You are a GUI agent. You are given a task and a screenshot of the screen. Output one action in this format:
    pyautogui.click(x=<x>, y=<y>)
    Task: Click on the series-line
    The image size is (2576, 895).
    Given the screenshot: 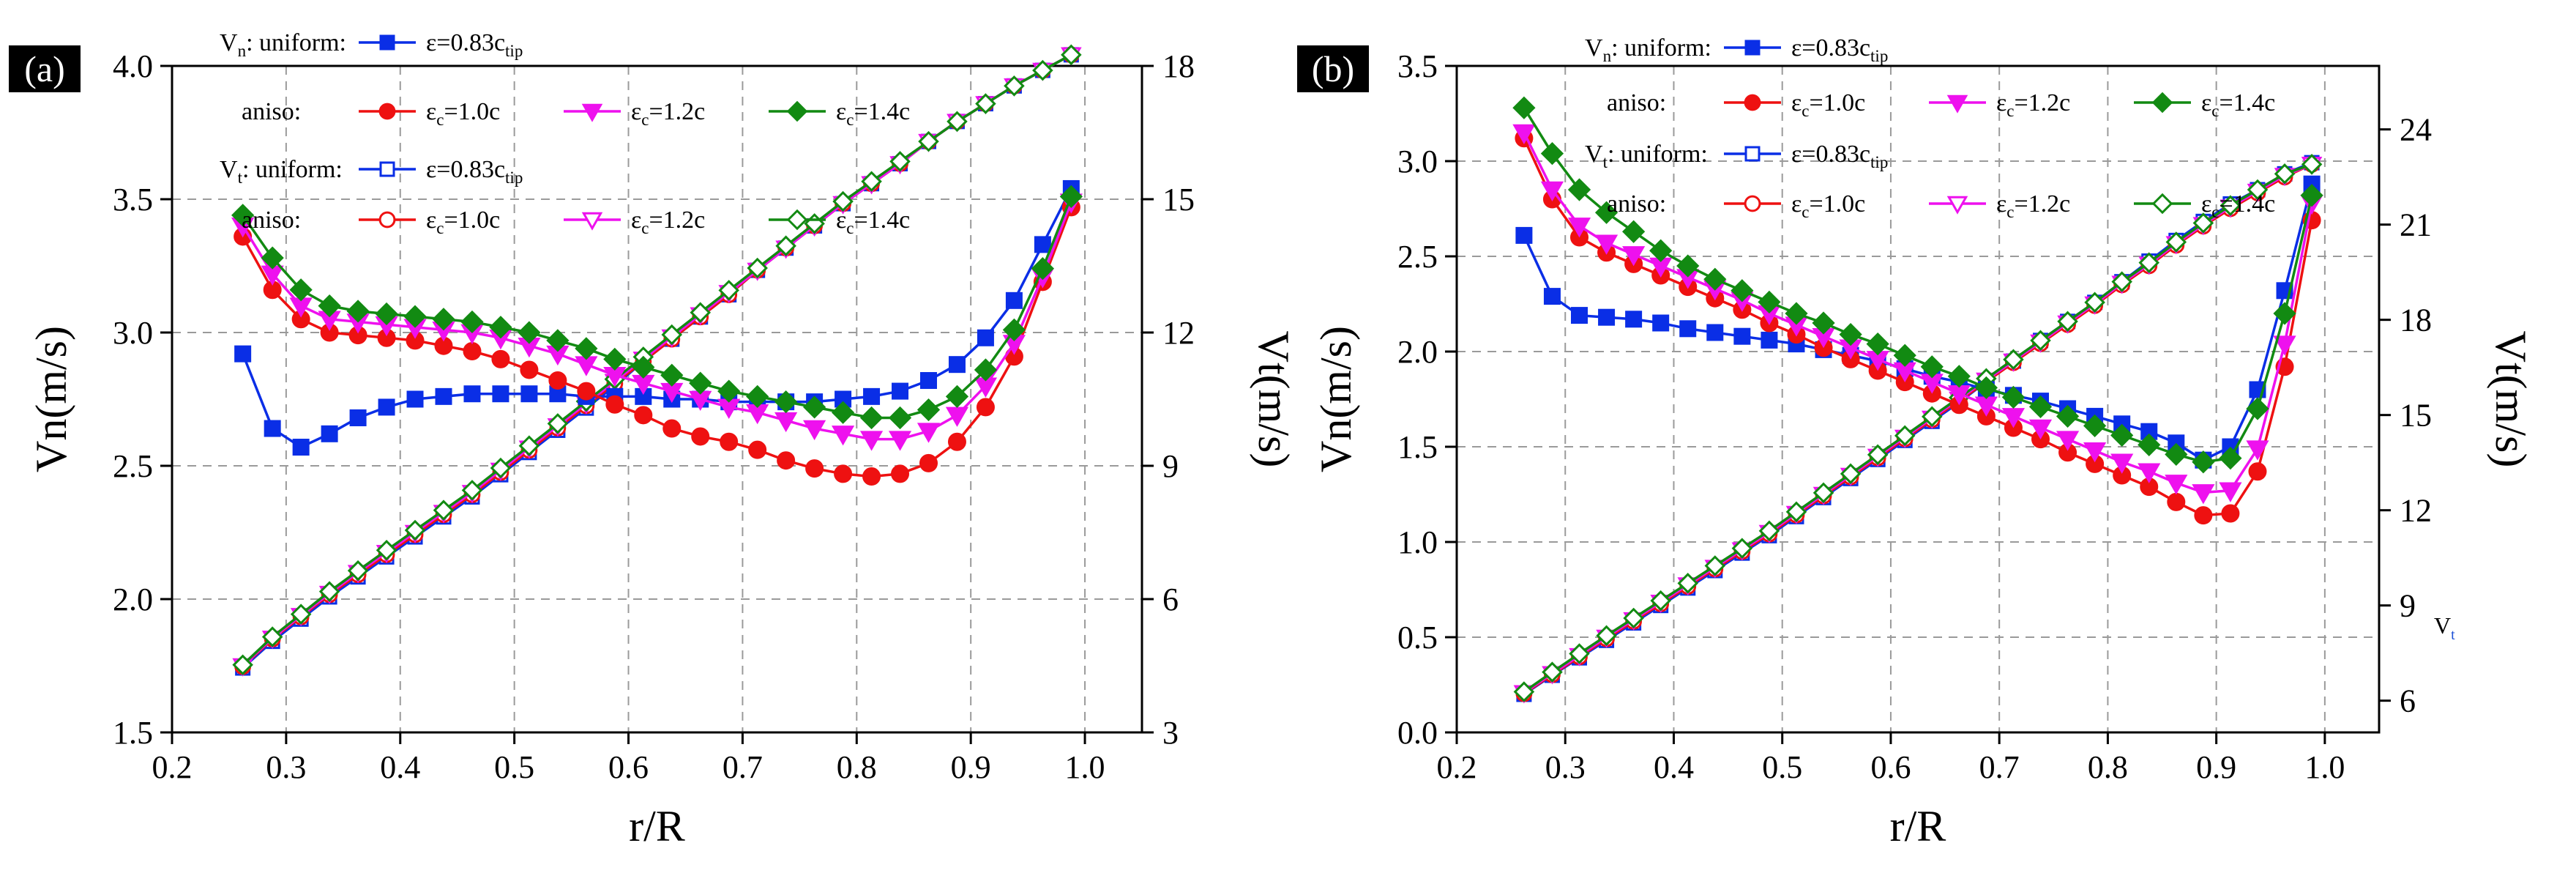 What is the action you would take?
    pyautogui.click(x=1918, y=322)
    